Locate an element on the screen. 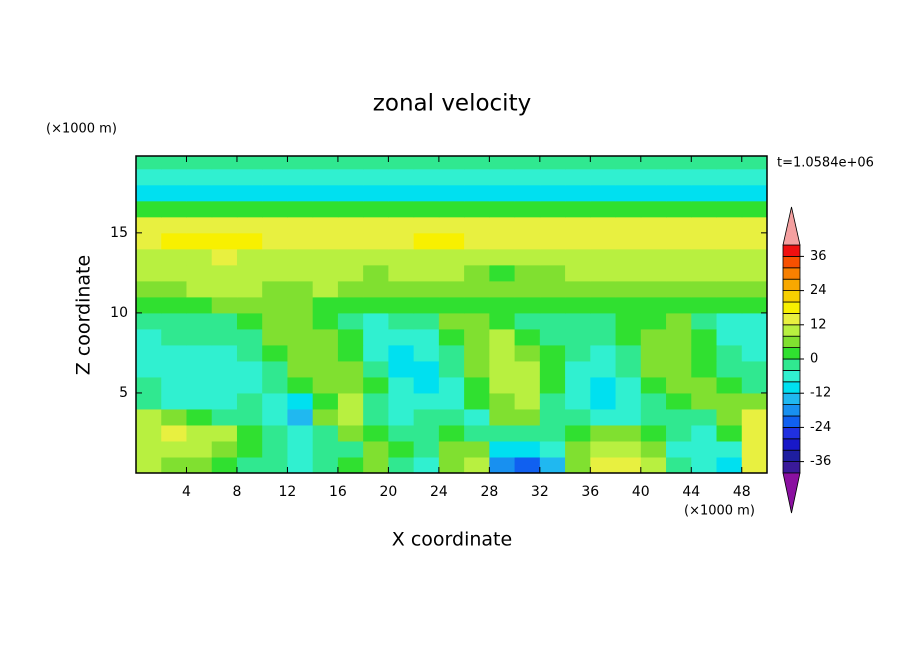 The width and height of the screenshot is (904, 658). x-tick-label: 16 is located at coordinates (338, 492).